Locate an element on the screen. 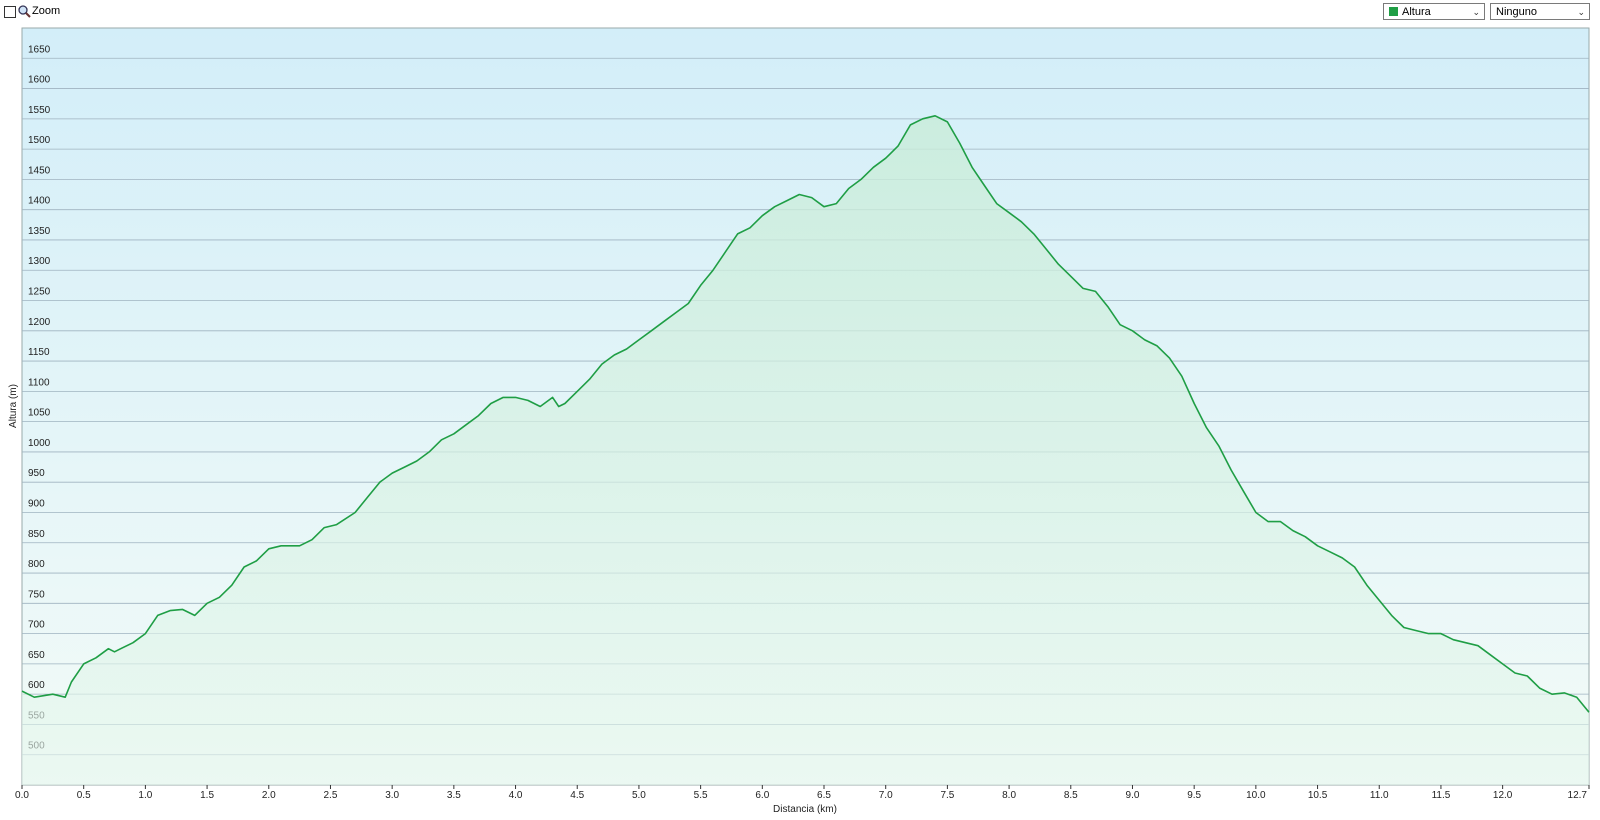 This screenshot has height=820, width=1600. zoom-label: Zoom is located at coordinates (46, 11).